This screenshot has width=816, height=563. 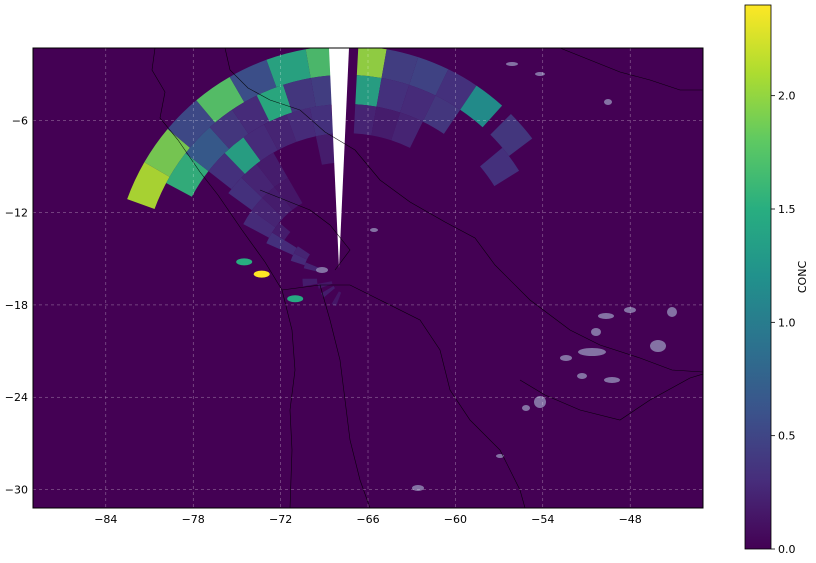 I want to click on colorbar-label: CONC, so click(x=802, y=277).